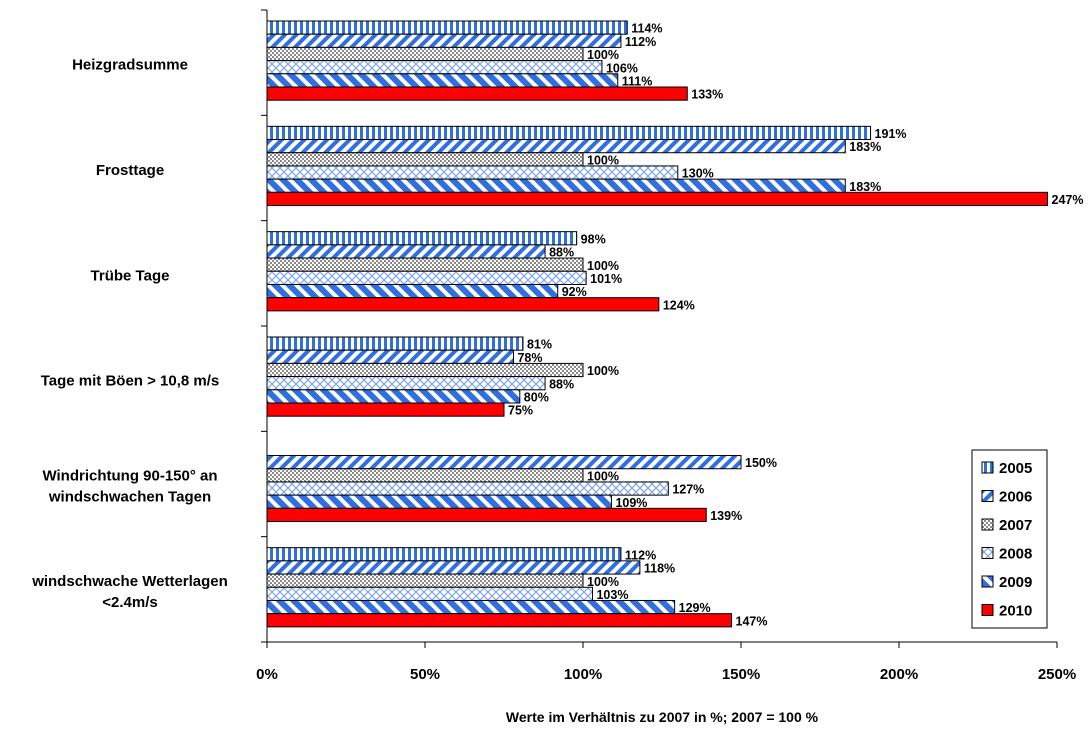 The height and width of the screenshot is (729, 1092). Describe the element at coordinates (695, 608) in the screenshot. I see `data-label: 129%` at that location.